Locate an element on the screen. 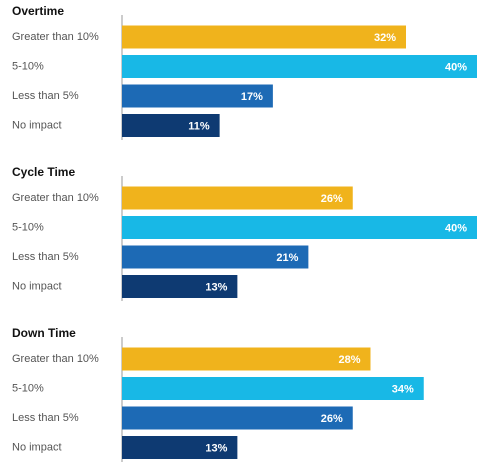 The width and height of the screenshot is (487, 475). value-label: 21% is located at coordinates (287, 258).